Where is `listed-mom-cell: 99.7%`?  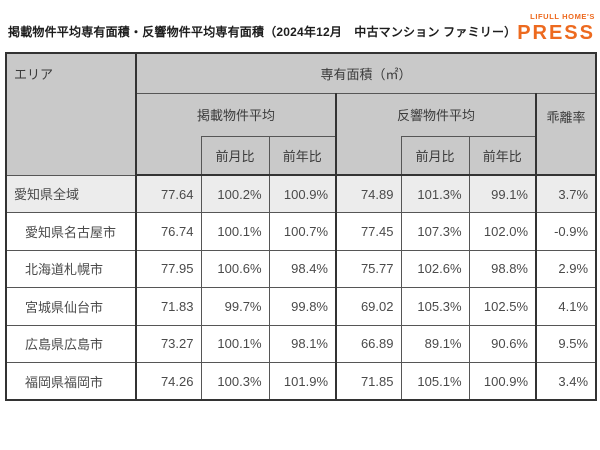
listed-mom-cell: 99.7% is located at coordinates (235, 306).